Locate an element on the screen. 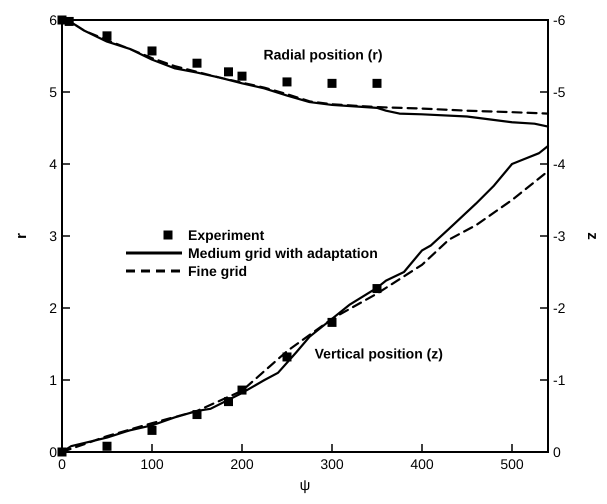 The width and height of the screenshot is (607, 504). y2-tick-label: -1 is located at coordinates (559, 380).